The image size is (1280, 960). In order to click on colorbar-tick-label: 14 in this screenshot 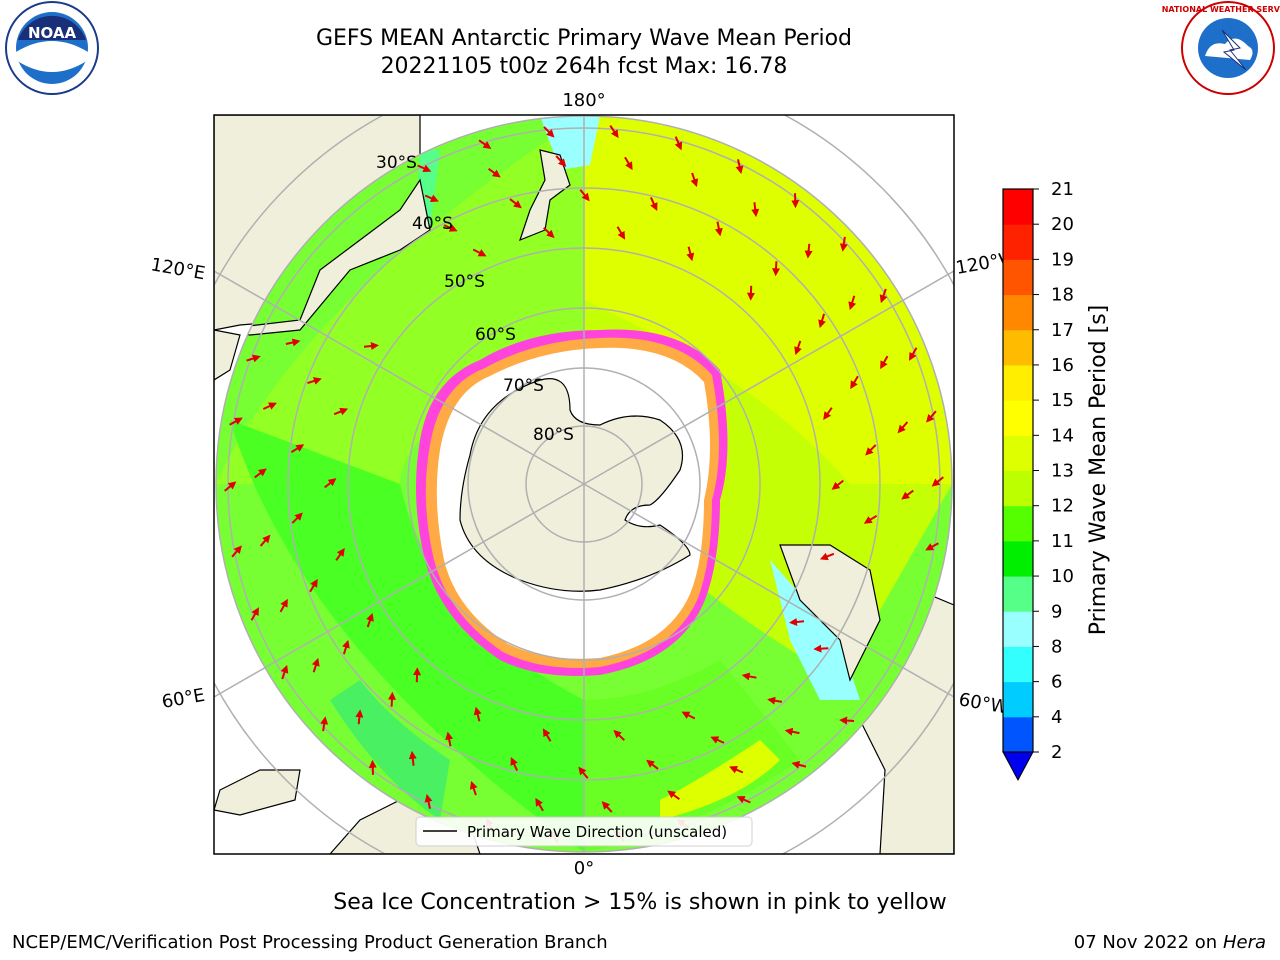, I will do `click(1062, 435)`.